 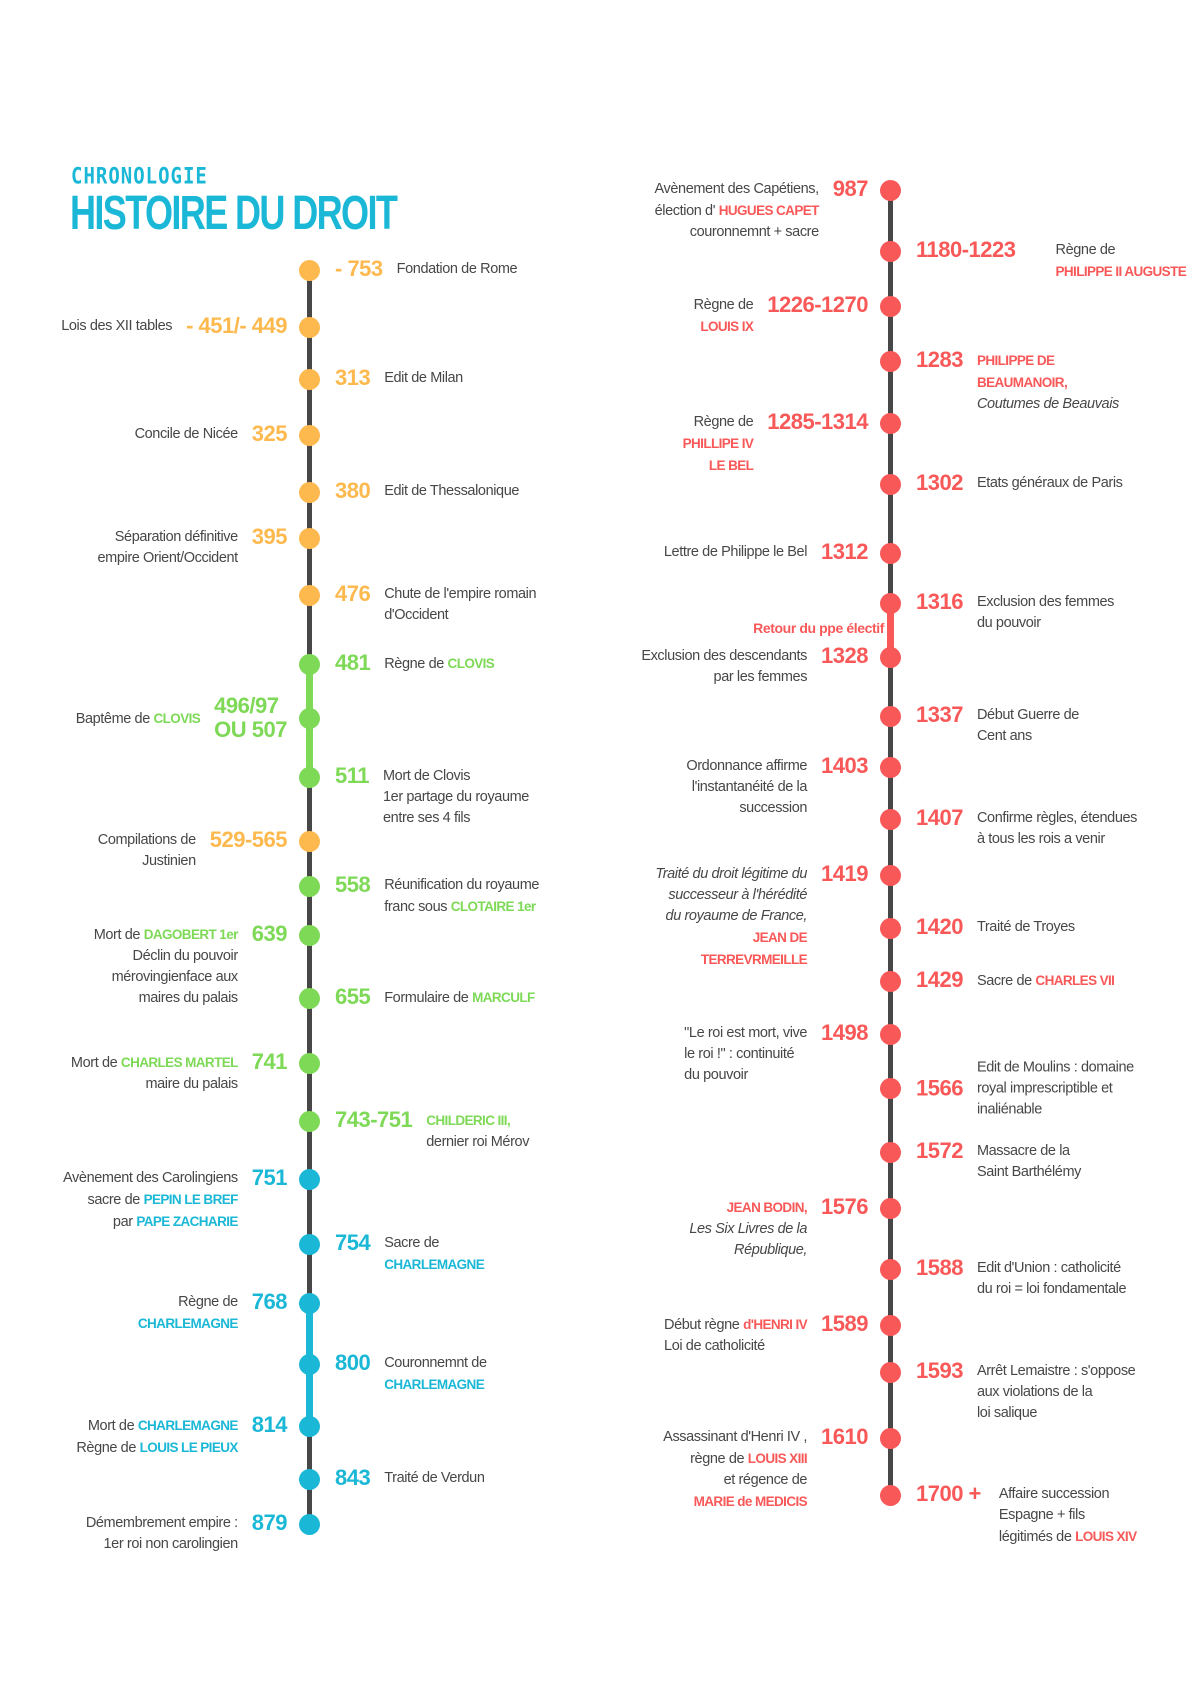 I want to click on event-year: 1328, so click(x=844, y=655).